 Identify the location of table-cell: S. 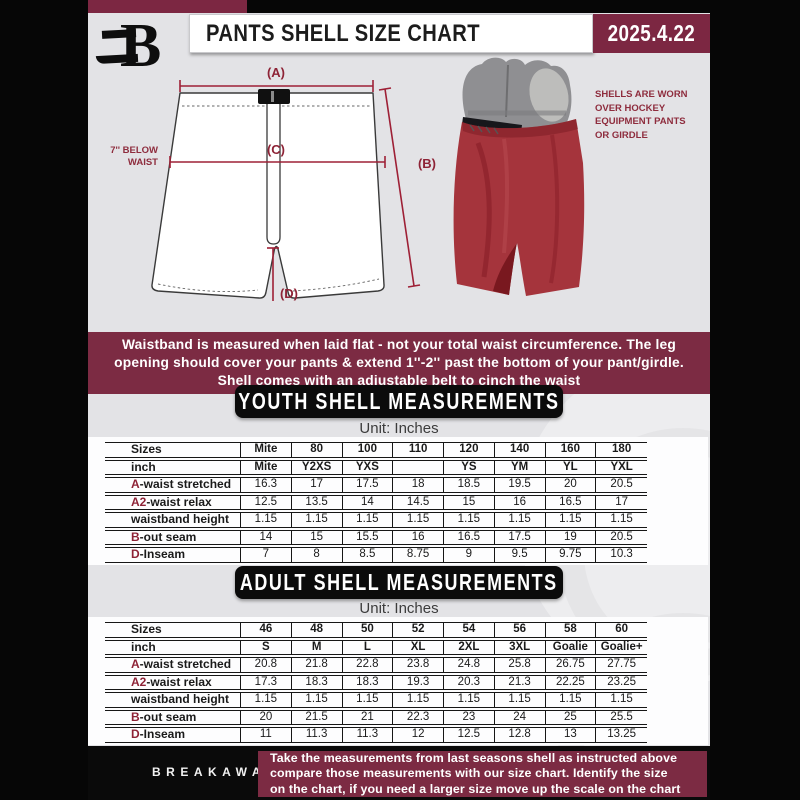
(266, 647).